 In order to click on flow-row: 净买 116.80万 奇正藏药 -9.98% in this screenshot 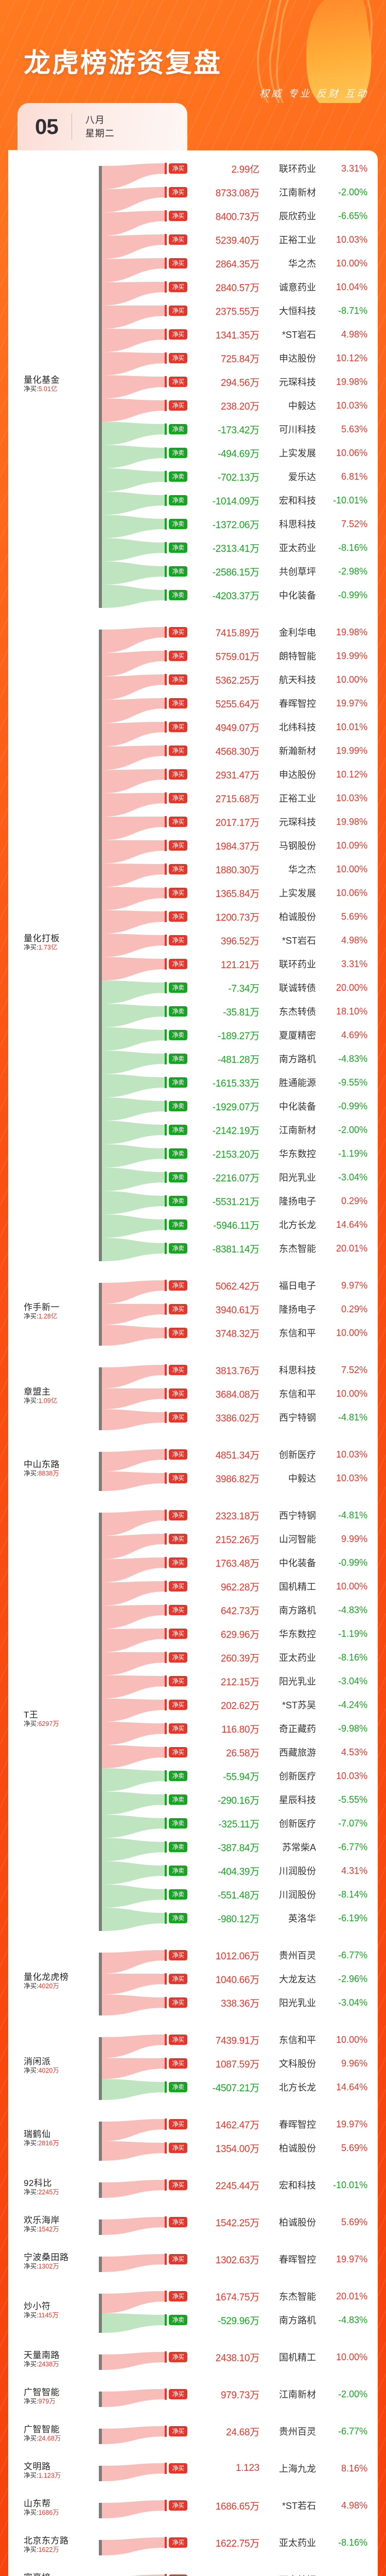, I will do `click(274, 1728)`.